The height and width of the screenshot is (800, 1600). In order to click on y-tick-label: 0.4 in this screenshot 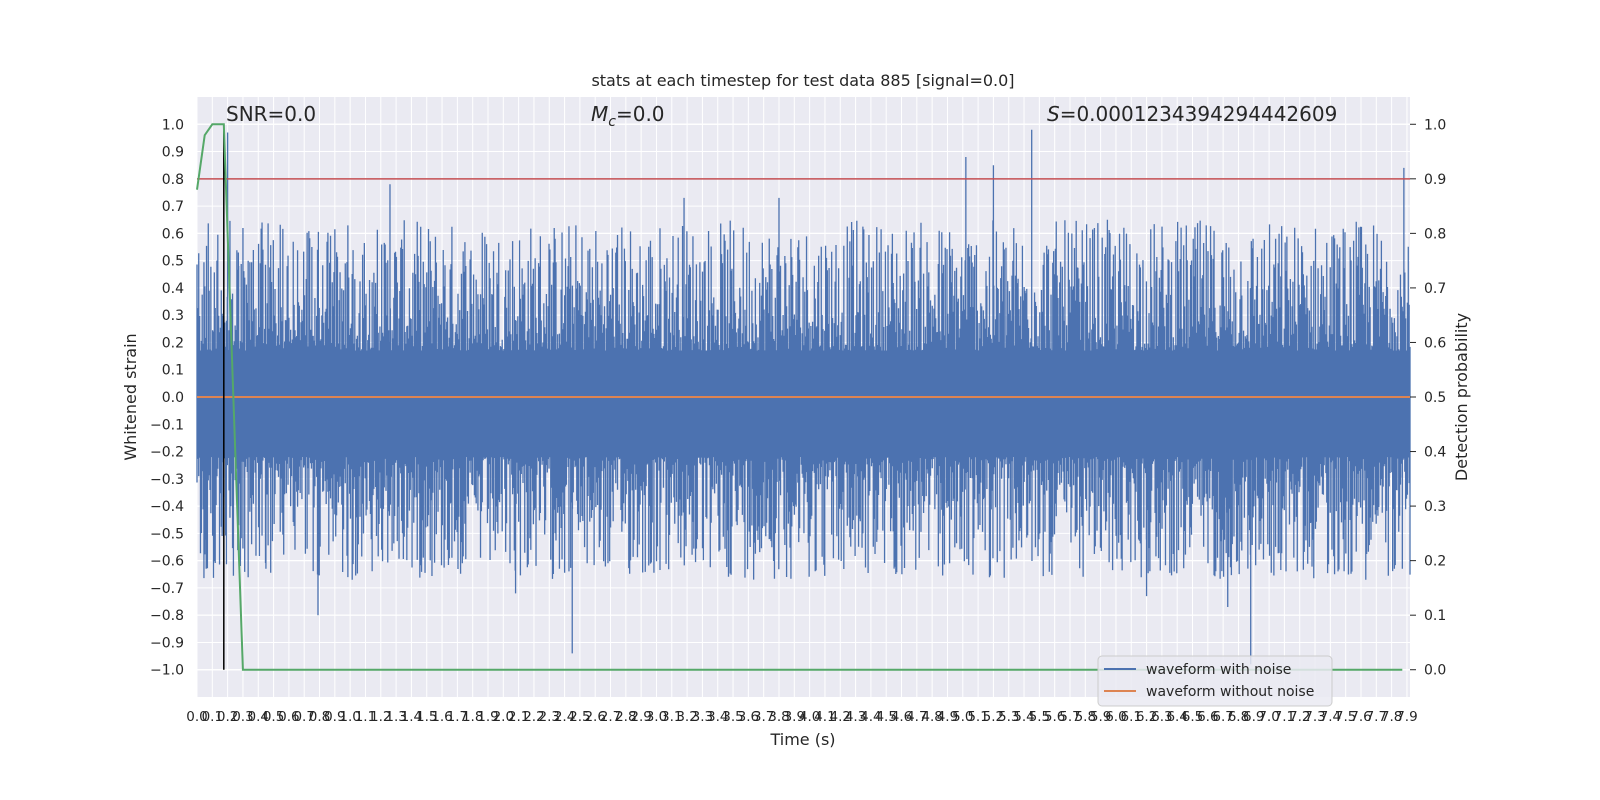, I will do `click(173, 289)`.